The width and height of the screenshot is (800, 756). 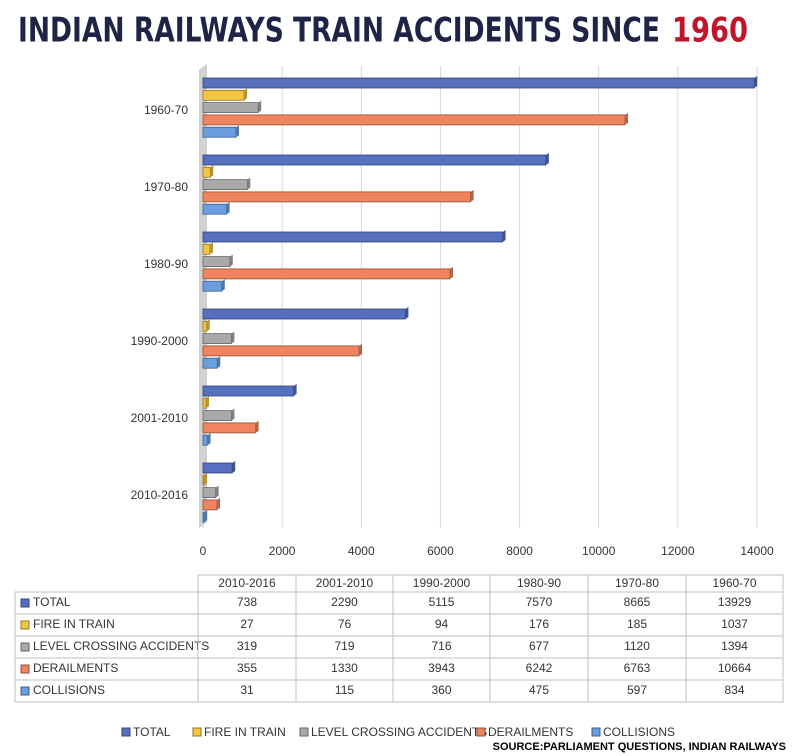 What do you see at coordinates (637, 646) in the screenshot?
I see `table-value: 1120` at bounding box center [637, 646].